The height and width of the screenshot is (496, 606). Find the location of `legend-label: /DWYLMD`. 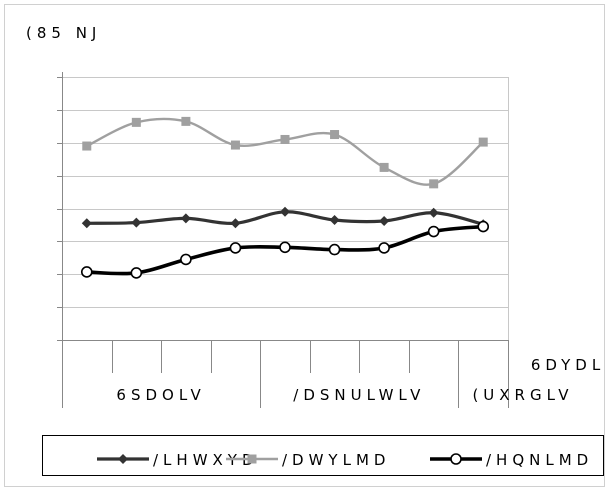

legend-label: /DWYLMD is located at coordinates (336, 460).